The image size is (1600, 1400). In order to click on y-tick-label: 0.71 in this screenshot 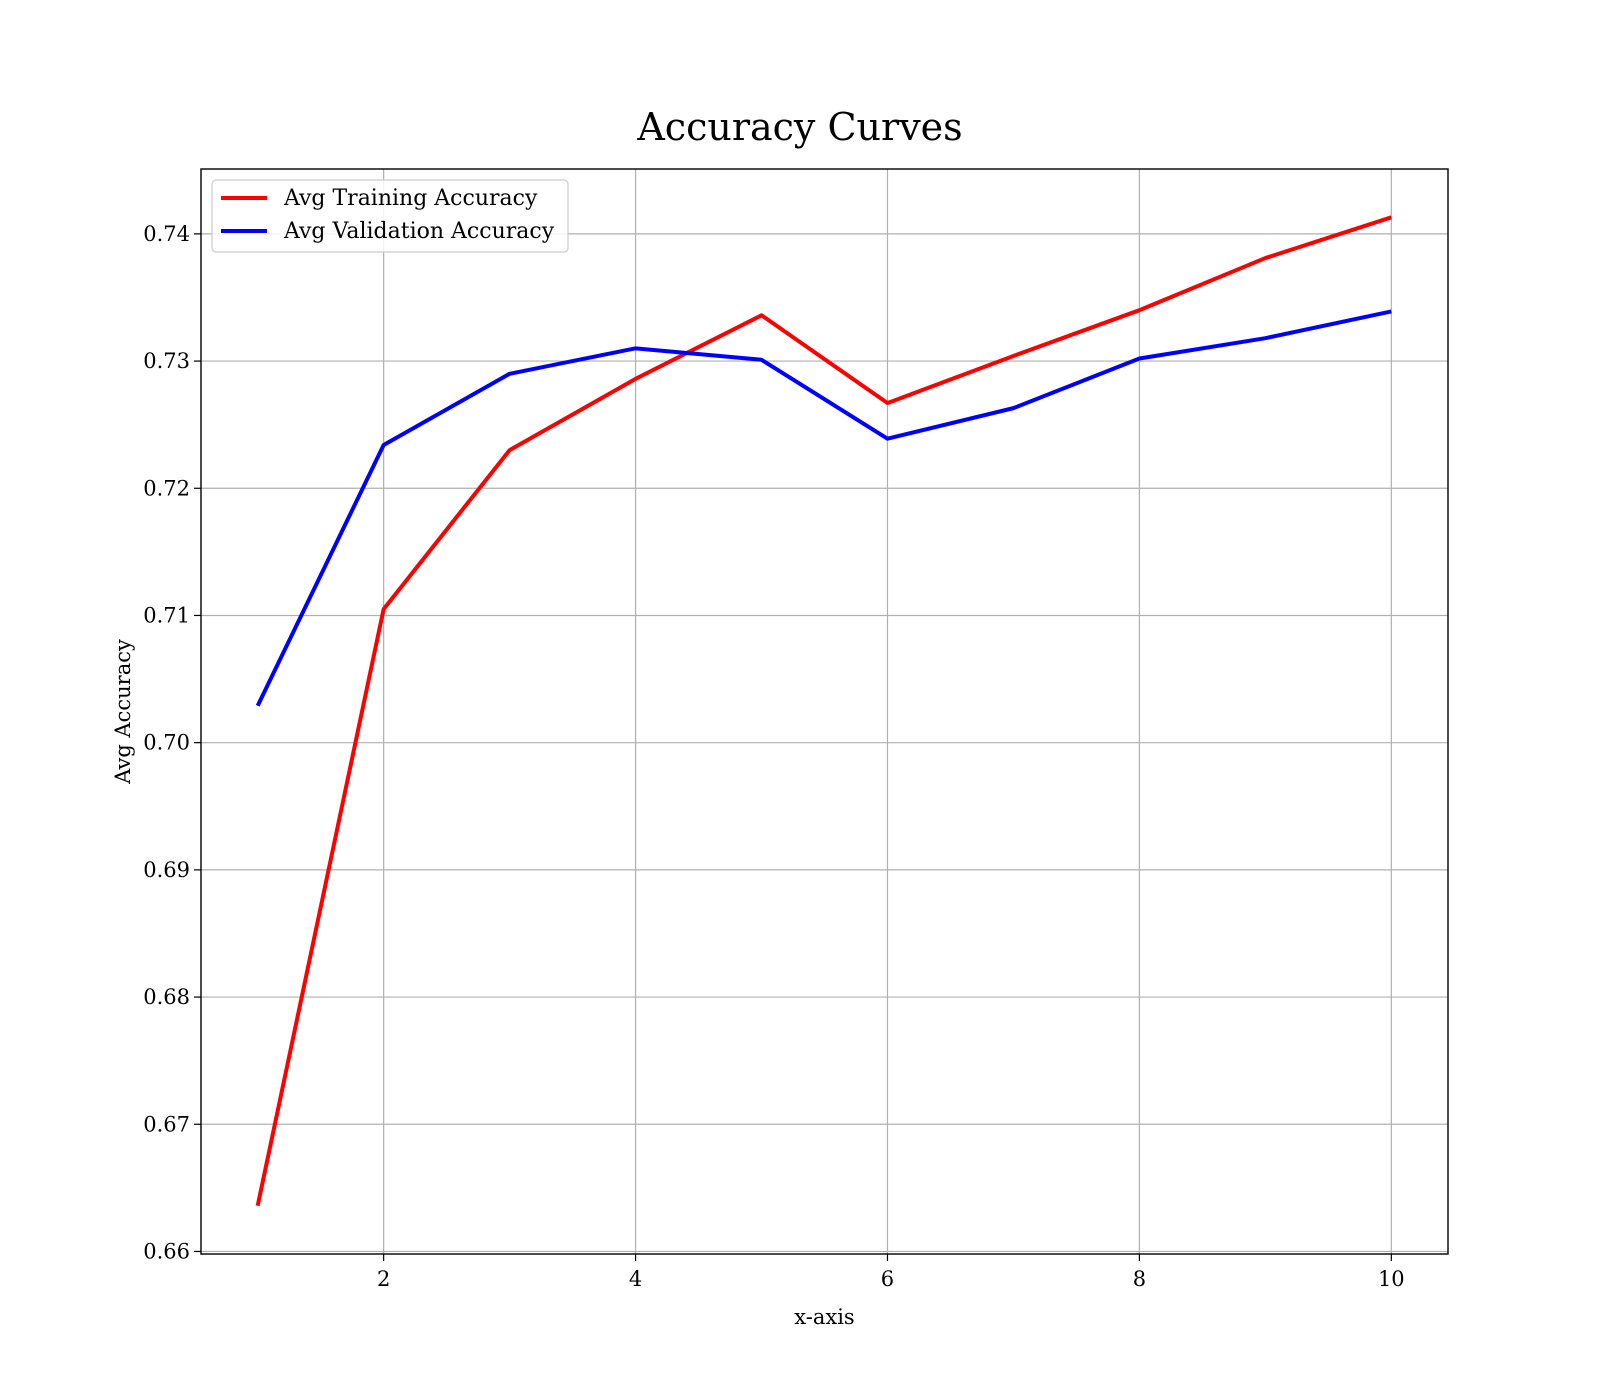, I will do `click(166, 615)`.